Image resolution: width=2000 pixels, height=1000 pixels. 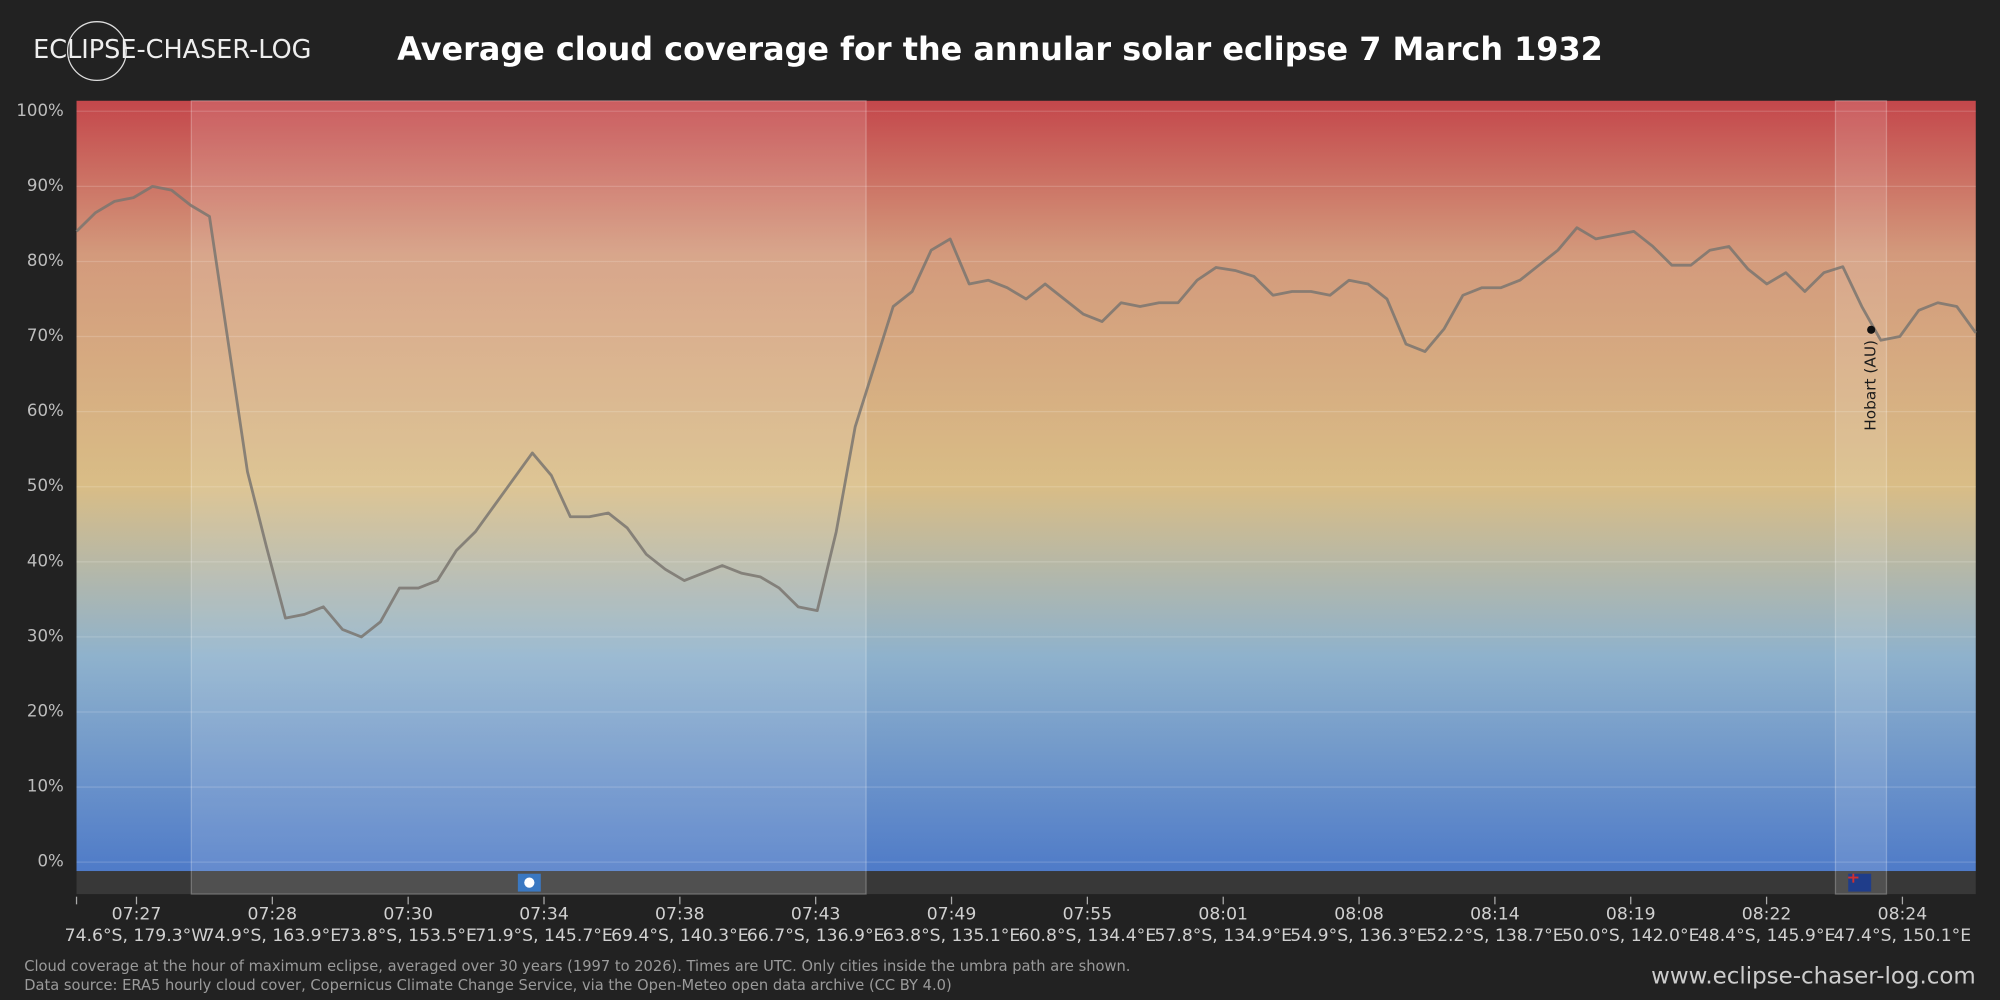 I want to click on x-tick-location: 60.8°S, 134.4°E, so click(x=1087, y=936).